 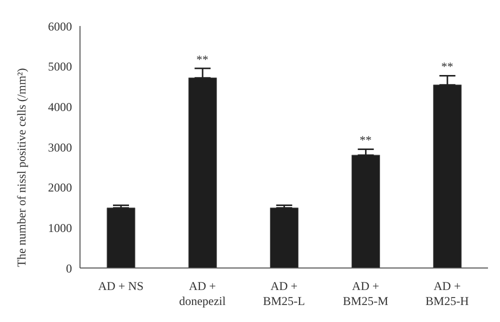 I want to click on y-tick-label: 0, so click(x=69, y=268).